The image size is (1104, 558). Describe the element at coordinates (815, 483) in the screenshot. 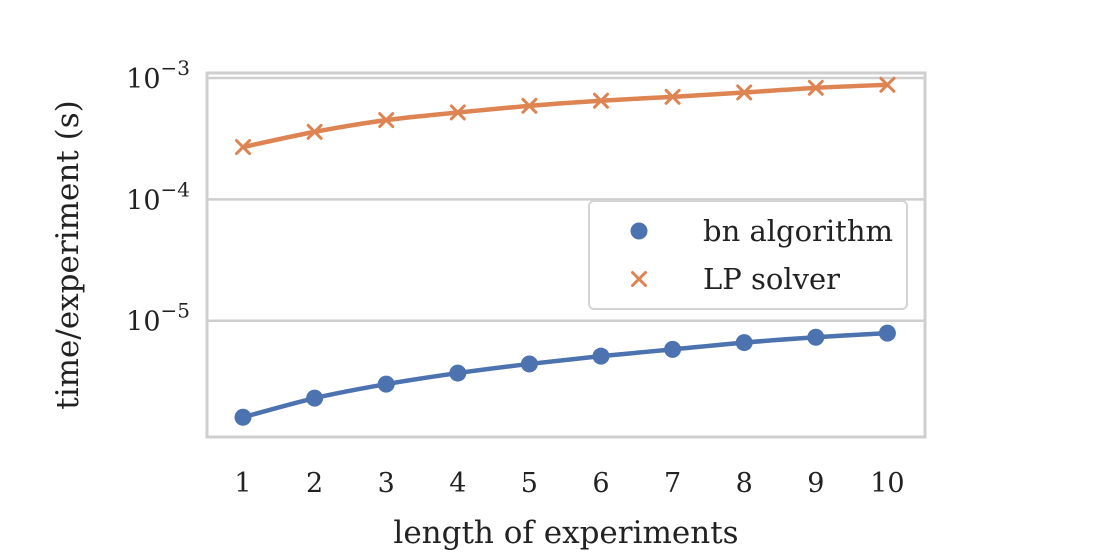

I see `x-tick-label: 9` at that location.